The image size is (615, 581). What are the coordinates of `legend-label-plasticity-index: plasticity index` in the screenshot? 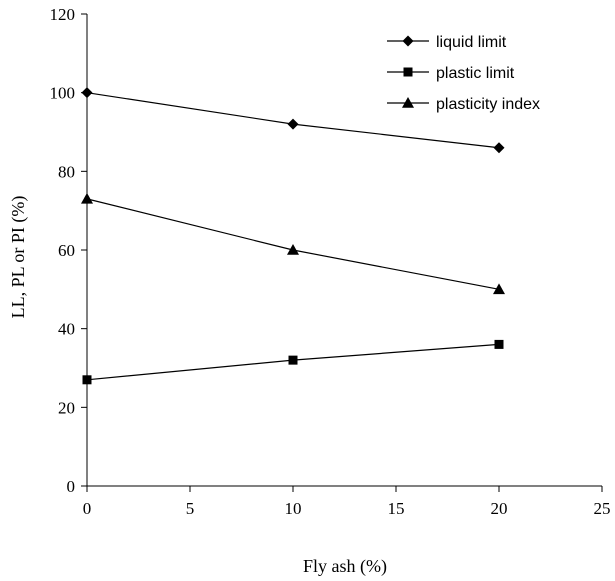 It's located at (488, 104).